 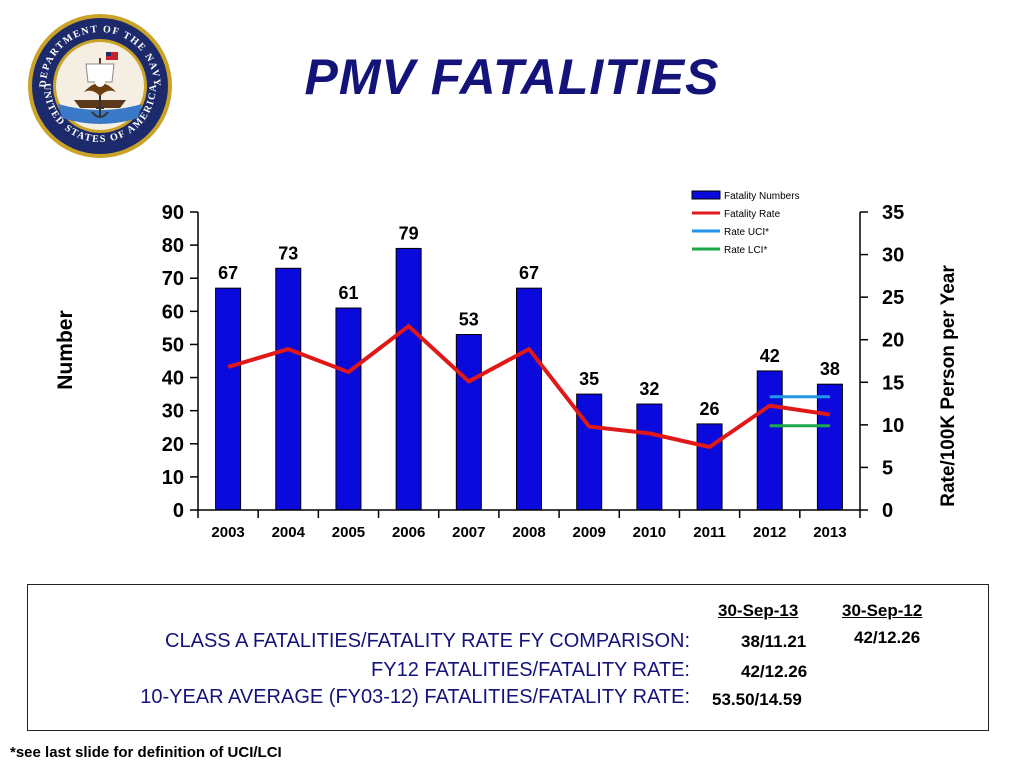 I want to click on y2-tick-label: 0, so click(x=887, y=511).